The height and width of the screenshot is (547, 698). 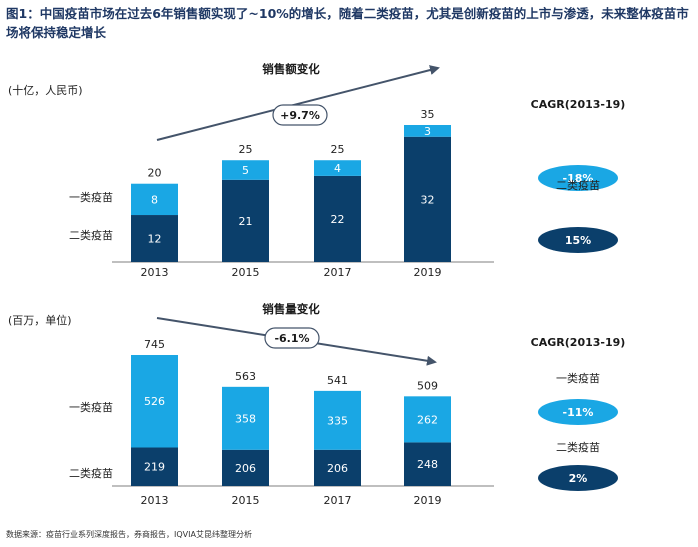 What do you see at coordinates (246, 149) in the screenshot?
I see `chart1-total-label-2015: 25` at bounding box center [246, 149].